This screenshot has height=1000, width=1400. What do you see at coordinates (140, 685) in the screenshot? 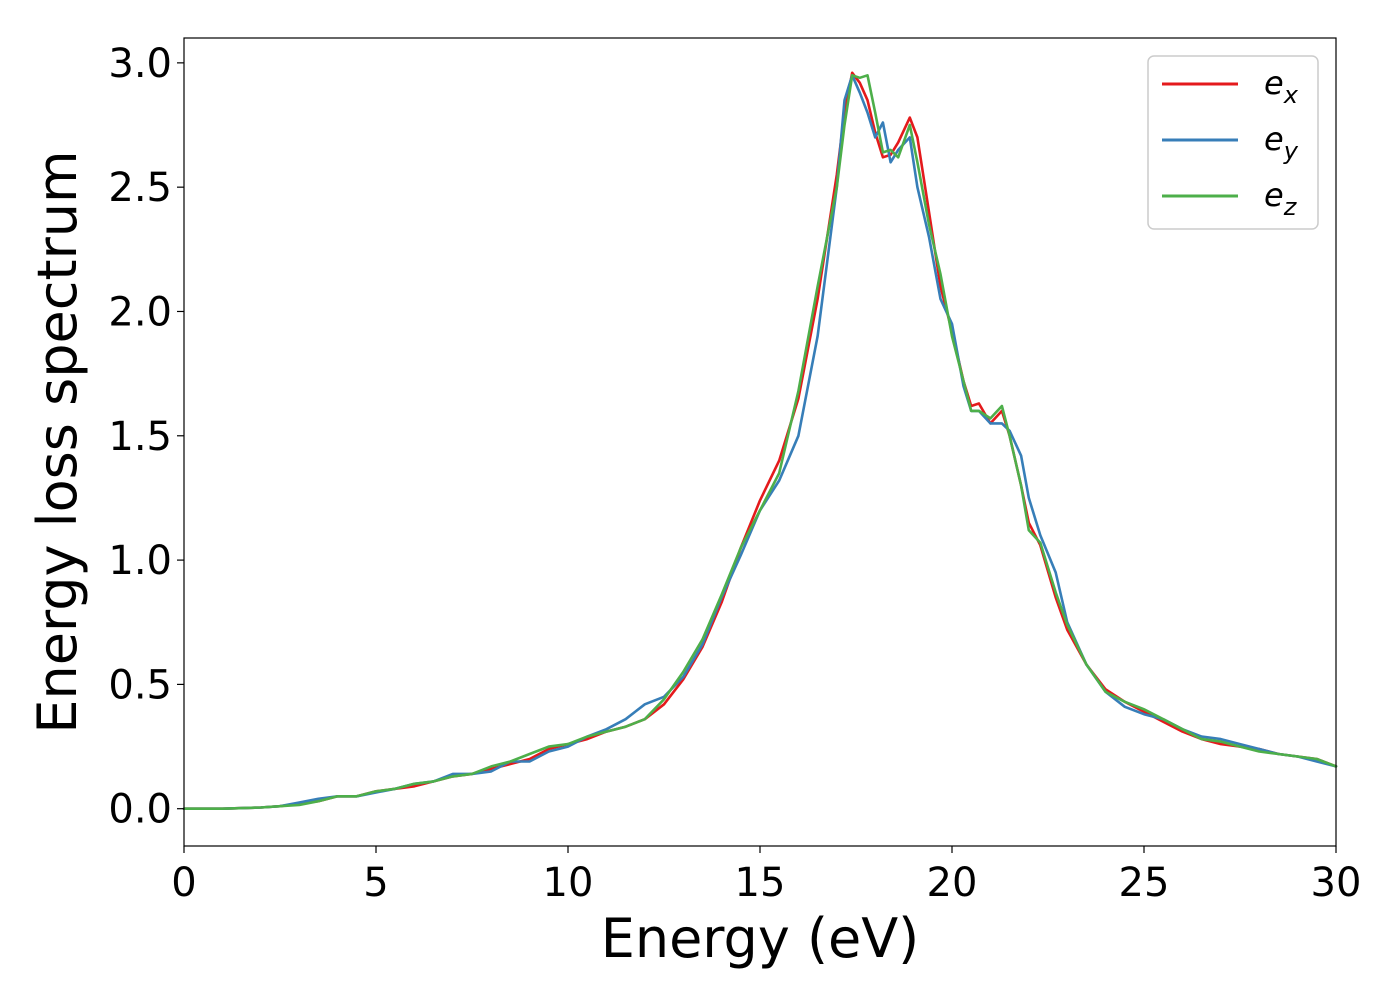
I see `y-tick-label: 0.5` at bounding box center [140, 685].